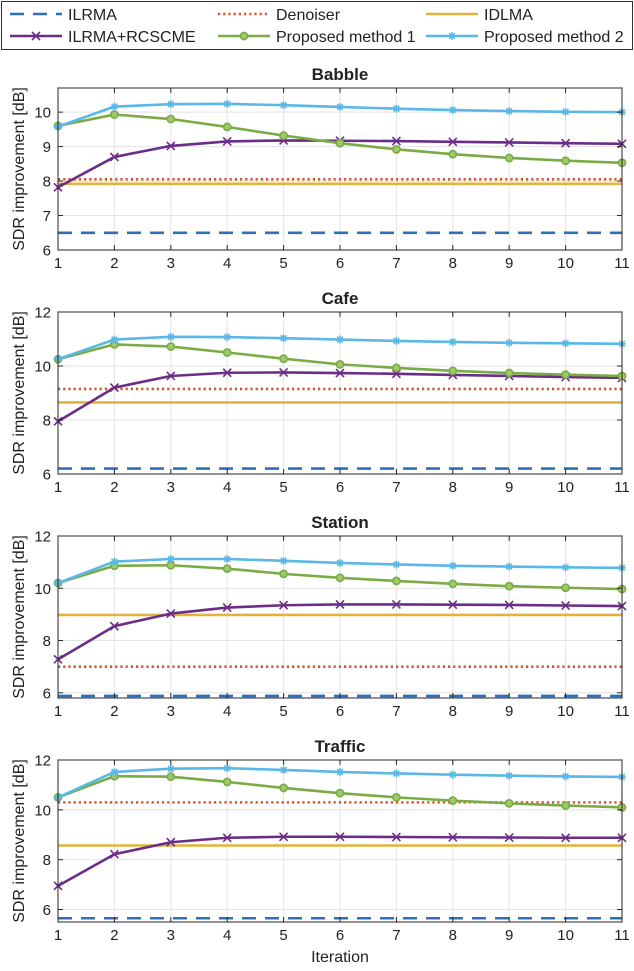  What do you see at coordinates (340, 957) in the screenshot?
I see `x-axis-label: Iteration` at bounding box center [340, 957].